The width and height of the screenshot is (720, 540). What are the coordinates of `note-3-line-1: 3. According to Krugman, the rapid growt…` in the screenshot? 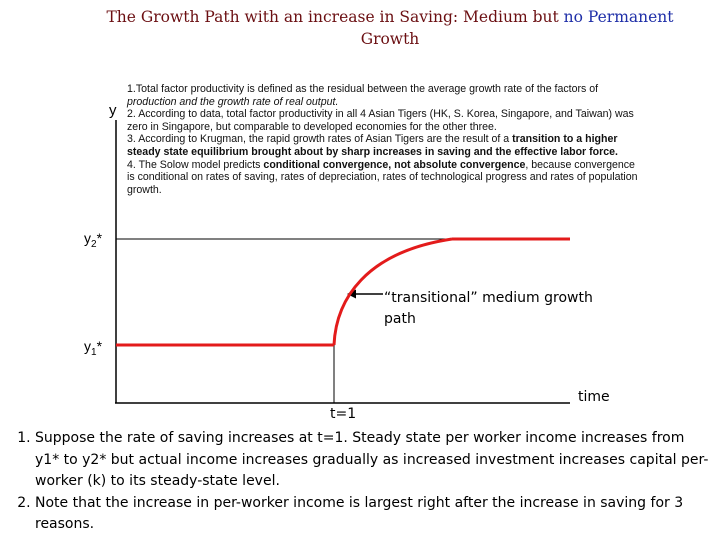 It's located at (419, 139).